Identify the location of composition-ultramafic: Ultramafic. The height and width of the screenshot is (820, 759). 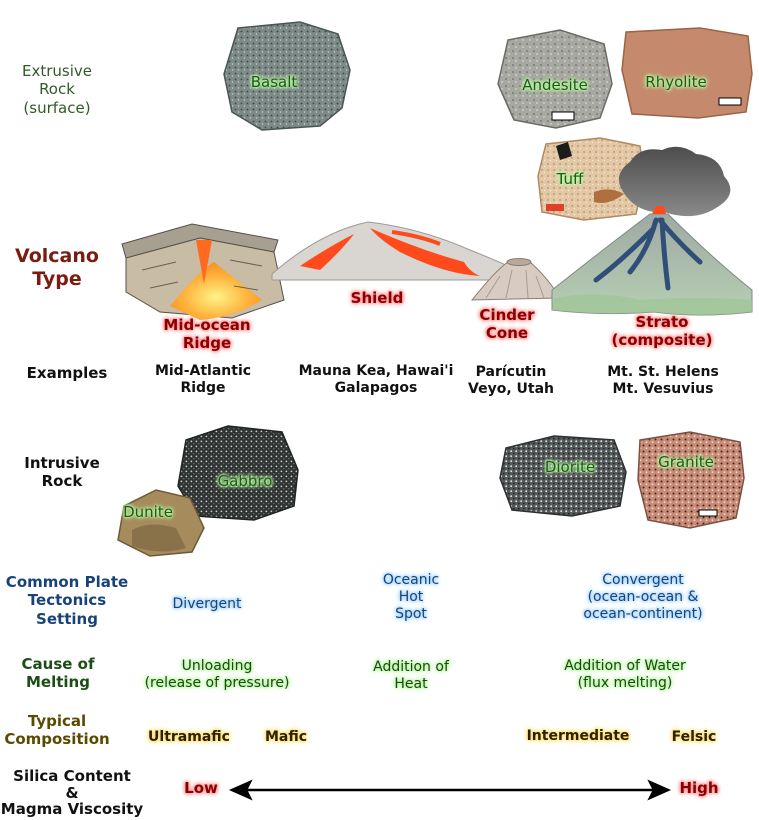
(189, 737).